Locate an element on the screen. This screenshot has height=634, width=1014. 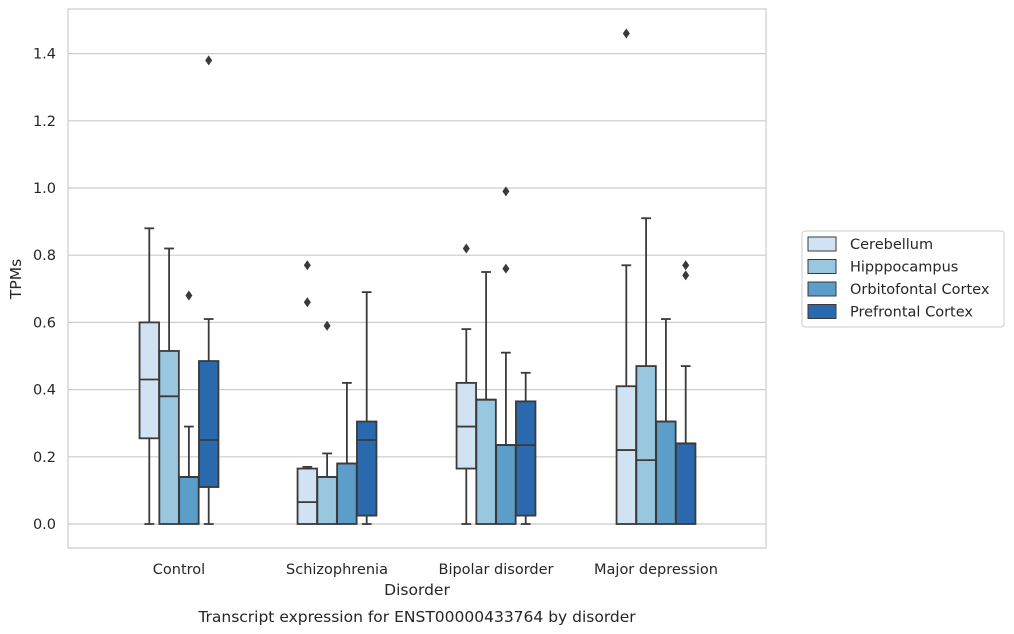
y-tick-label: 1.0 is located at coordinates (44, 189).